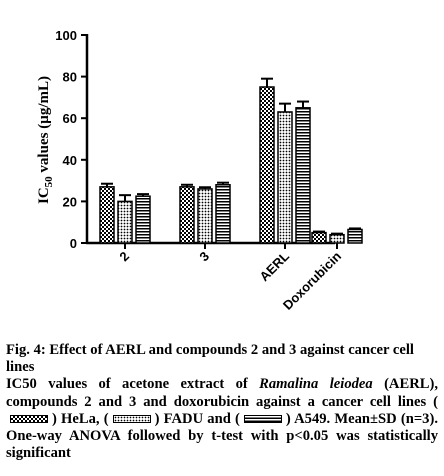 The height and width of the screenshot is (476, 444). What do you see at coordinates (70, 160) in the screenshot?
I see `y-tick-label: 40` at bounding box center [70, 160].